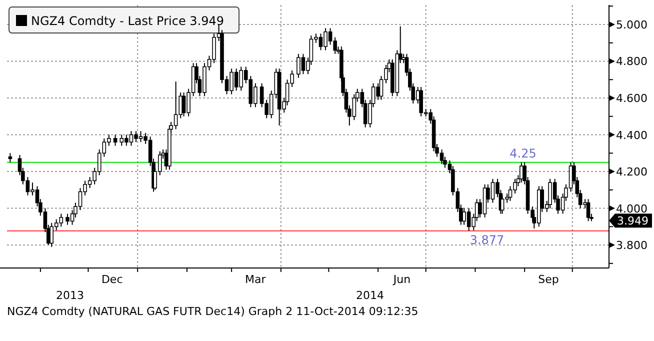  Describe the element at coordinates (212, 311) in the screenshot. I see `text: NGZ4 Comdty (NATURAL GAS FUTR Dec14) Graph 2 11-Oct-2014 09:12:35` at that location.